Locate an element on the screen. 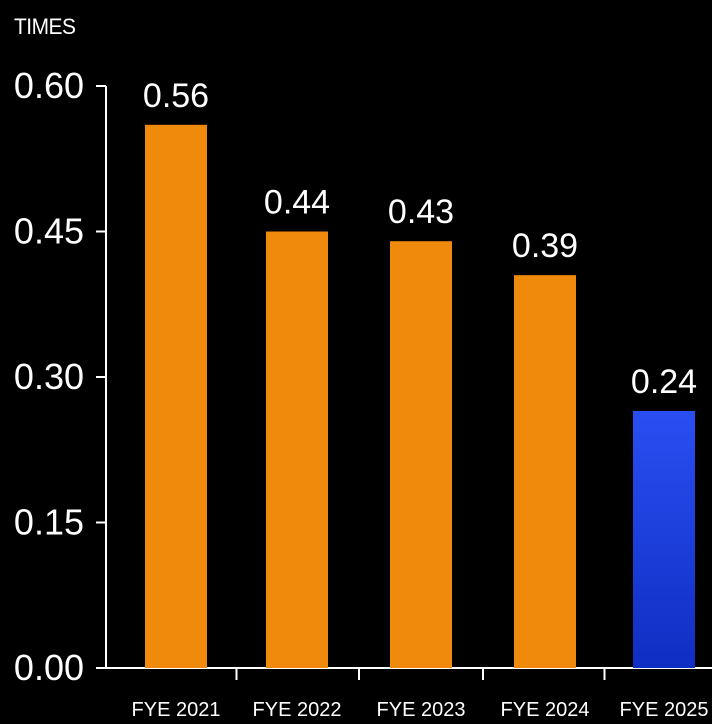  x-tick-label: FYE 2023 is located at coordinates (421, 710).